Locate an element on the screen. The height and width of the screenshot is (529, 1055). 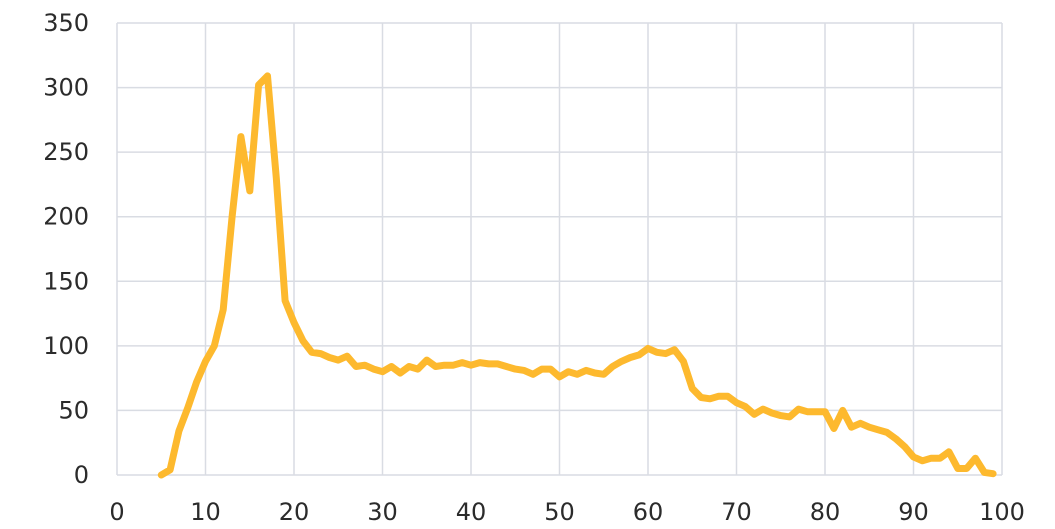
y-tick-label: 250 is located at coordinates (66, 152).